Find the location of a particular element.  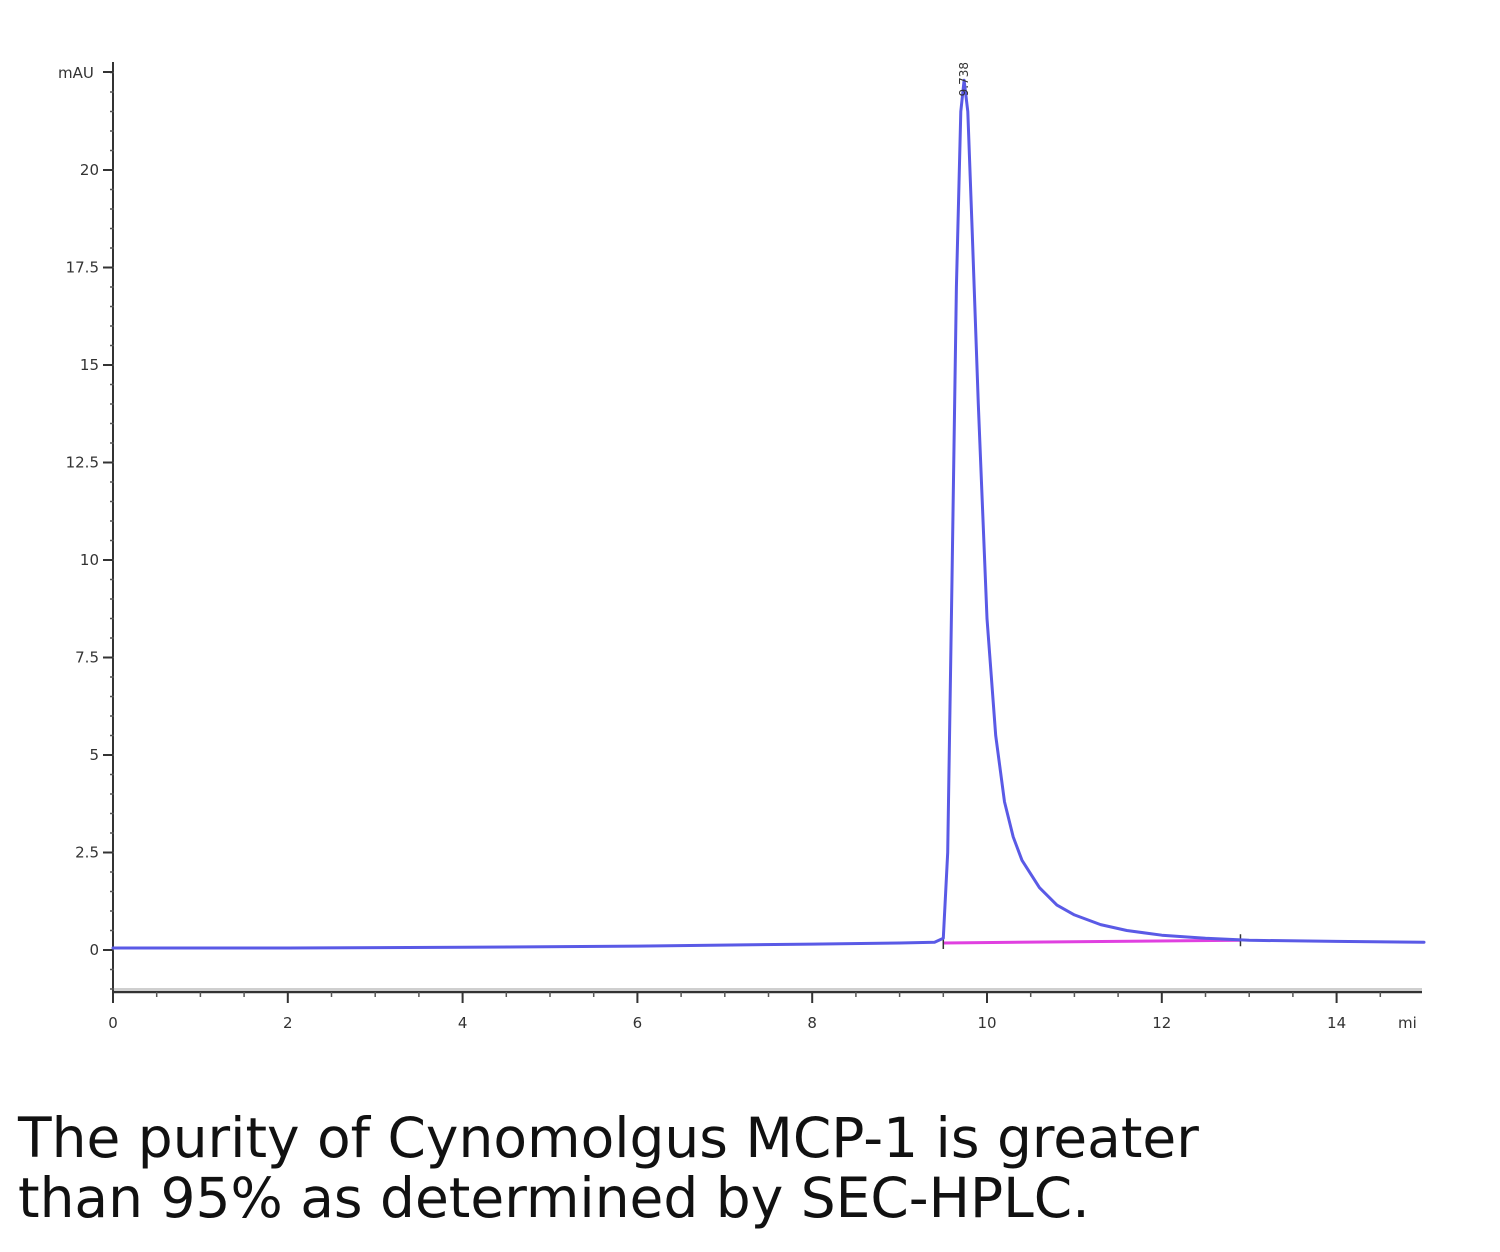

y-axis-unit-label: mAU is located at coordinates (76, 73).